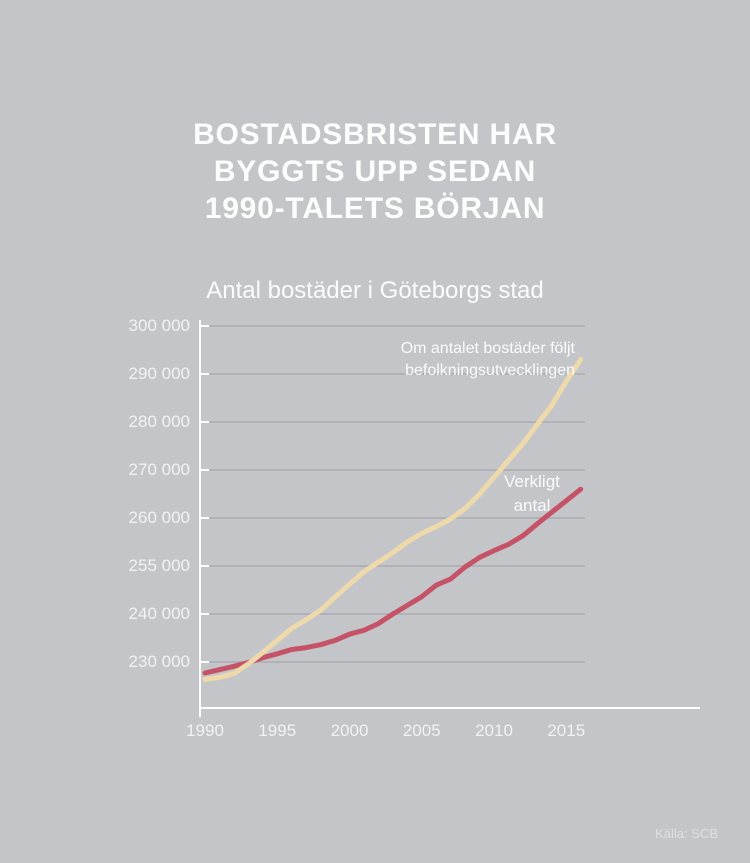 The image size is (750, 863). What do you see at coordinates (494, 730) in the screenshot?
I see `x-axis-label: 2010` at bounding box center [494, 730].